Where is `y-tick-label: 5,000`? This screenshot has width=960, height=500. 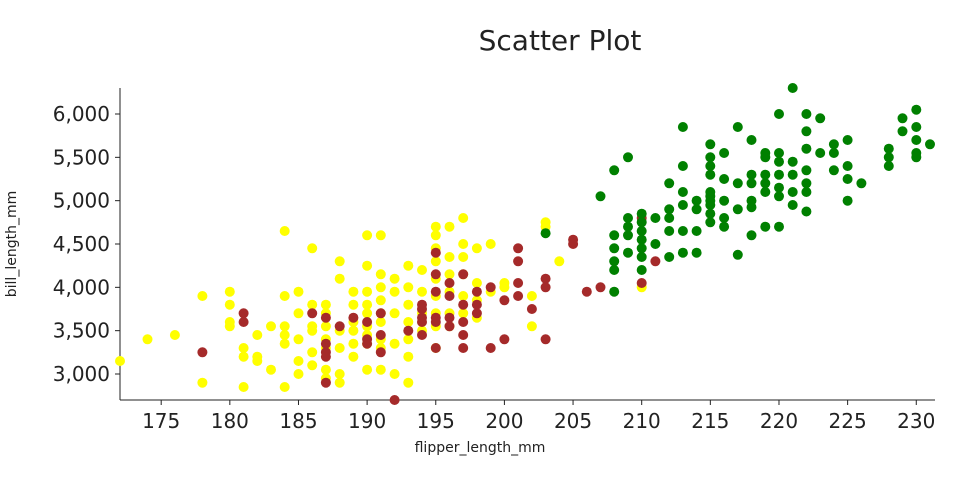
y-tick-label: 5,000 is located at coordinates (81, 201).